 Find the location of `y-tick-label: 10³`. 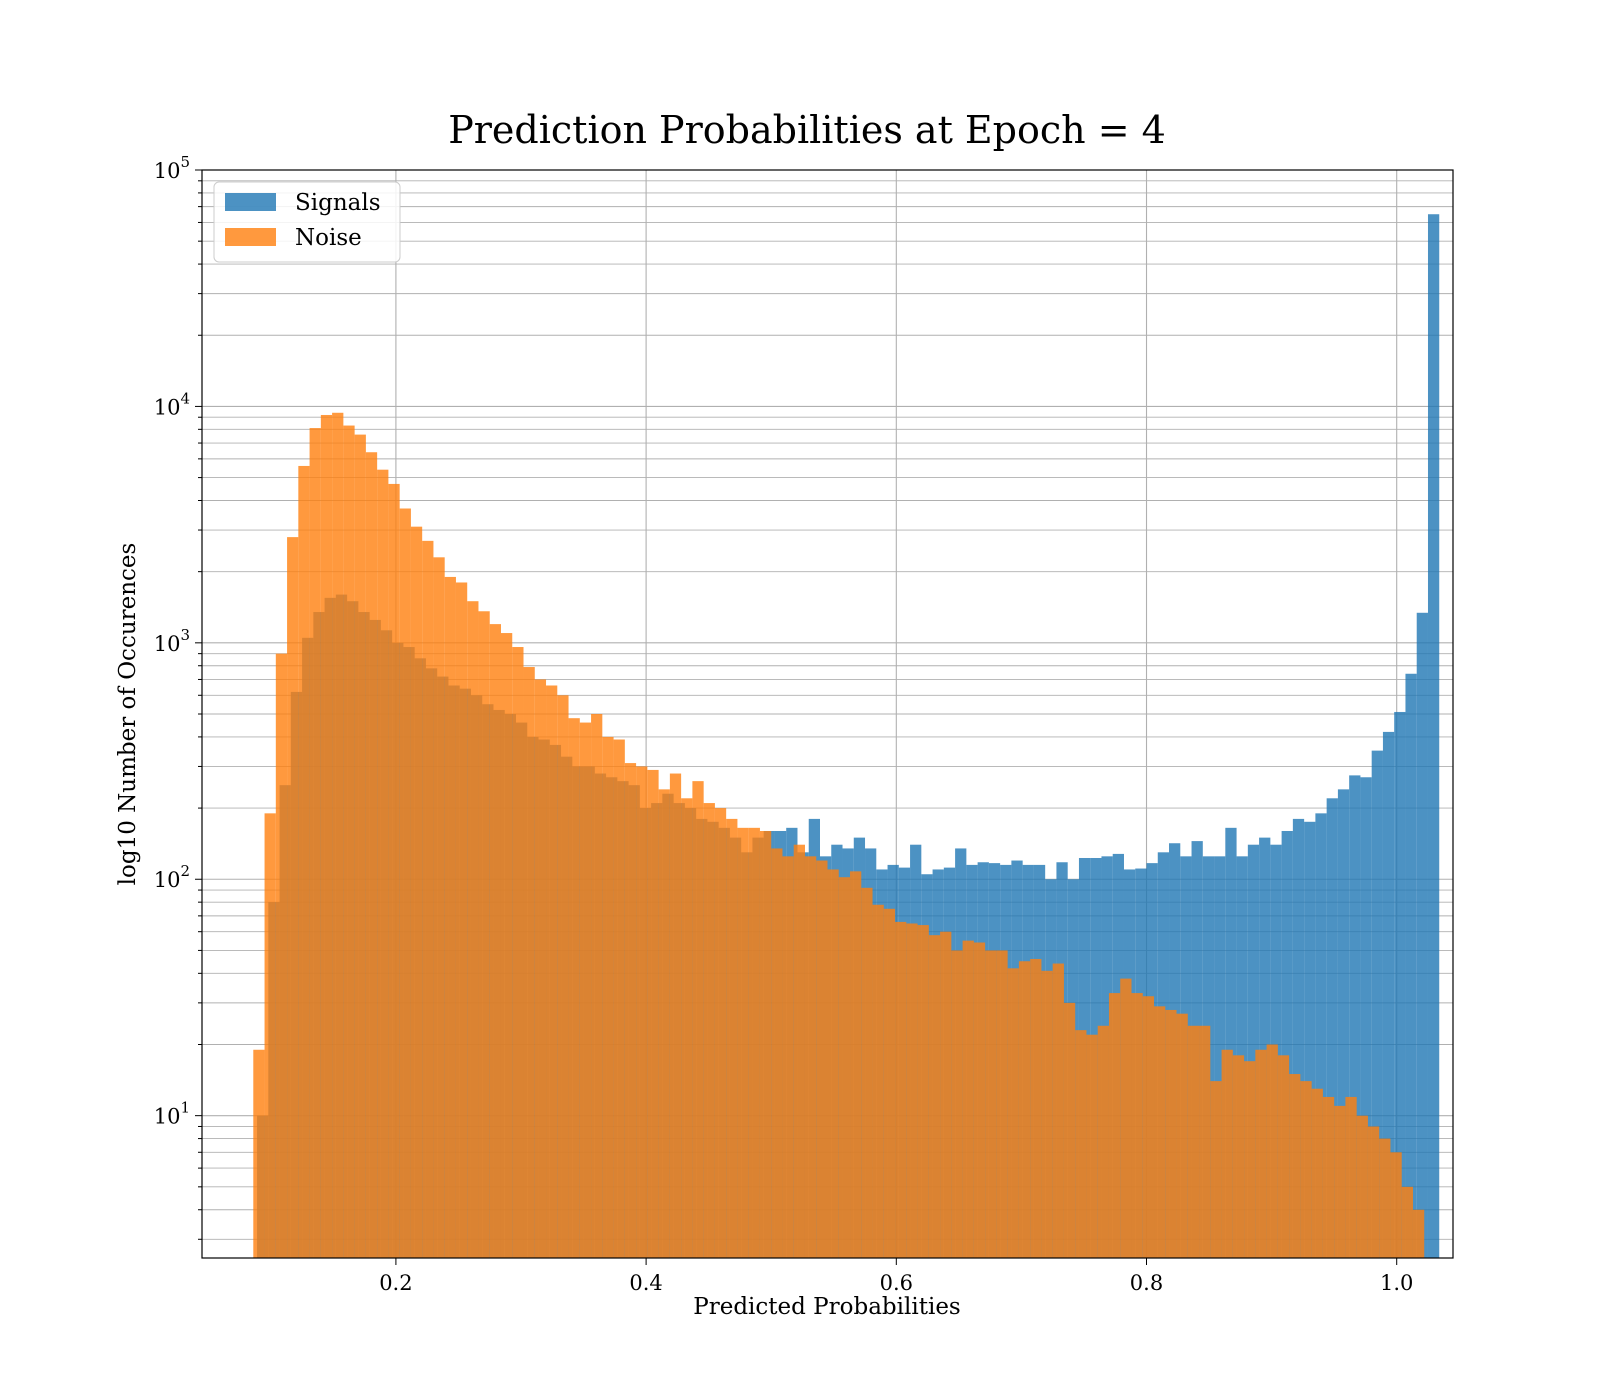

y-tick-label: 10³ is located at coordinates (172, 641).